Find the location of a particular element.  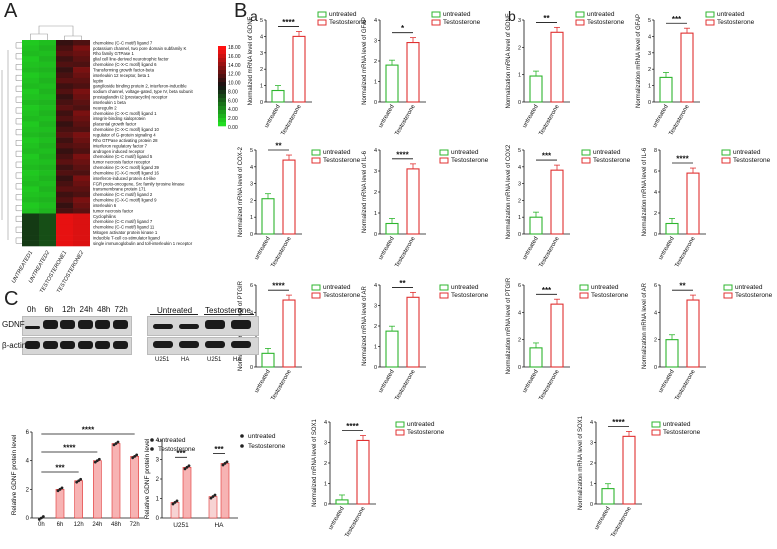

colorbar-tick-label: 8.00 is located at coordinates (233, 92).